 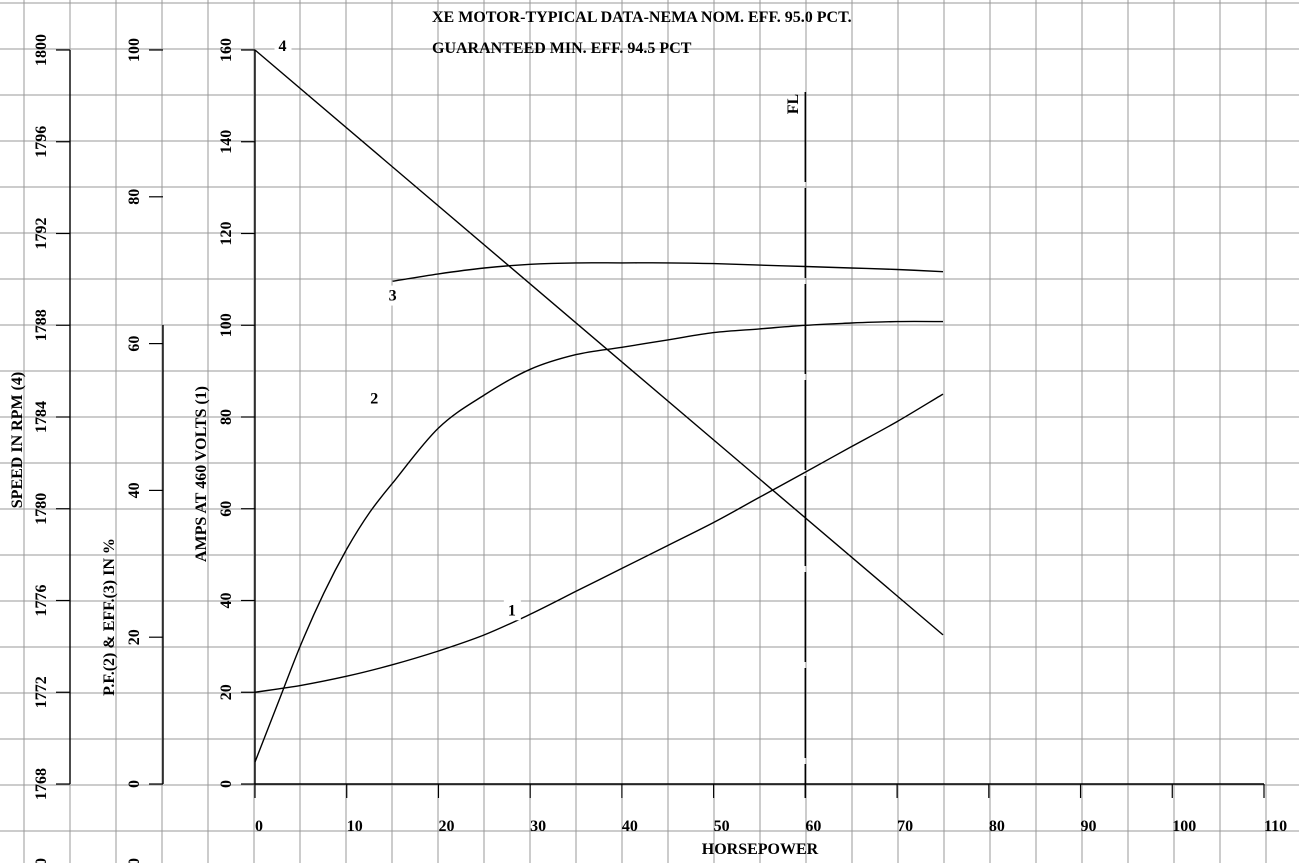 I want to click on speed-tick-label: 1780, so click(x=41, y=509).